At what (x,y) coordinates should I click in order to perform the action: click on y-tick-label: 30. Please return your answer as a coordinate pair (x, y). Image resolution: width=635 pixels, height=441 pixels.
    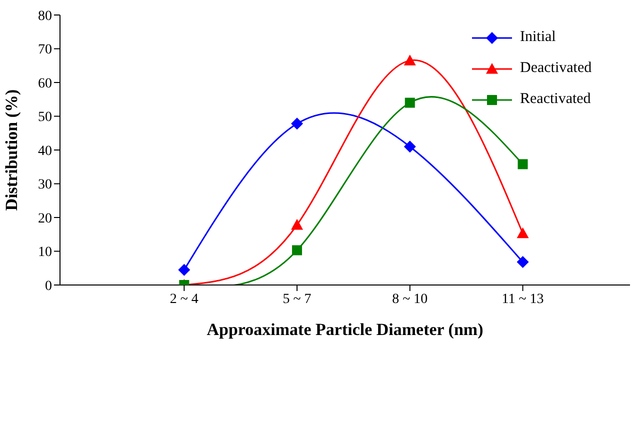
    Looking at the image, I should click on (45, 185).